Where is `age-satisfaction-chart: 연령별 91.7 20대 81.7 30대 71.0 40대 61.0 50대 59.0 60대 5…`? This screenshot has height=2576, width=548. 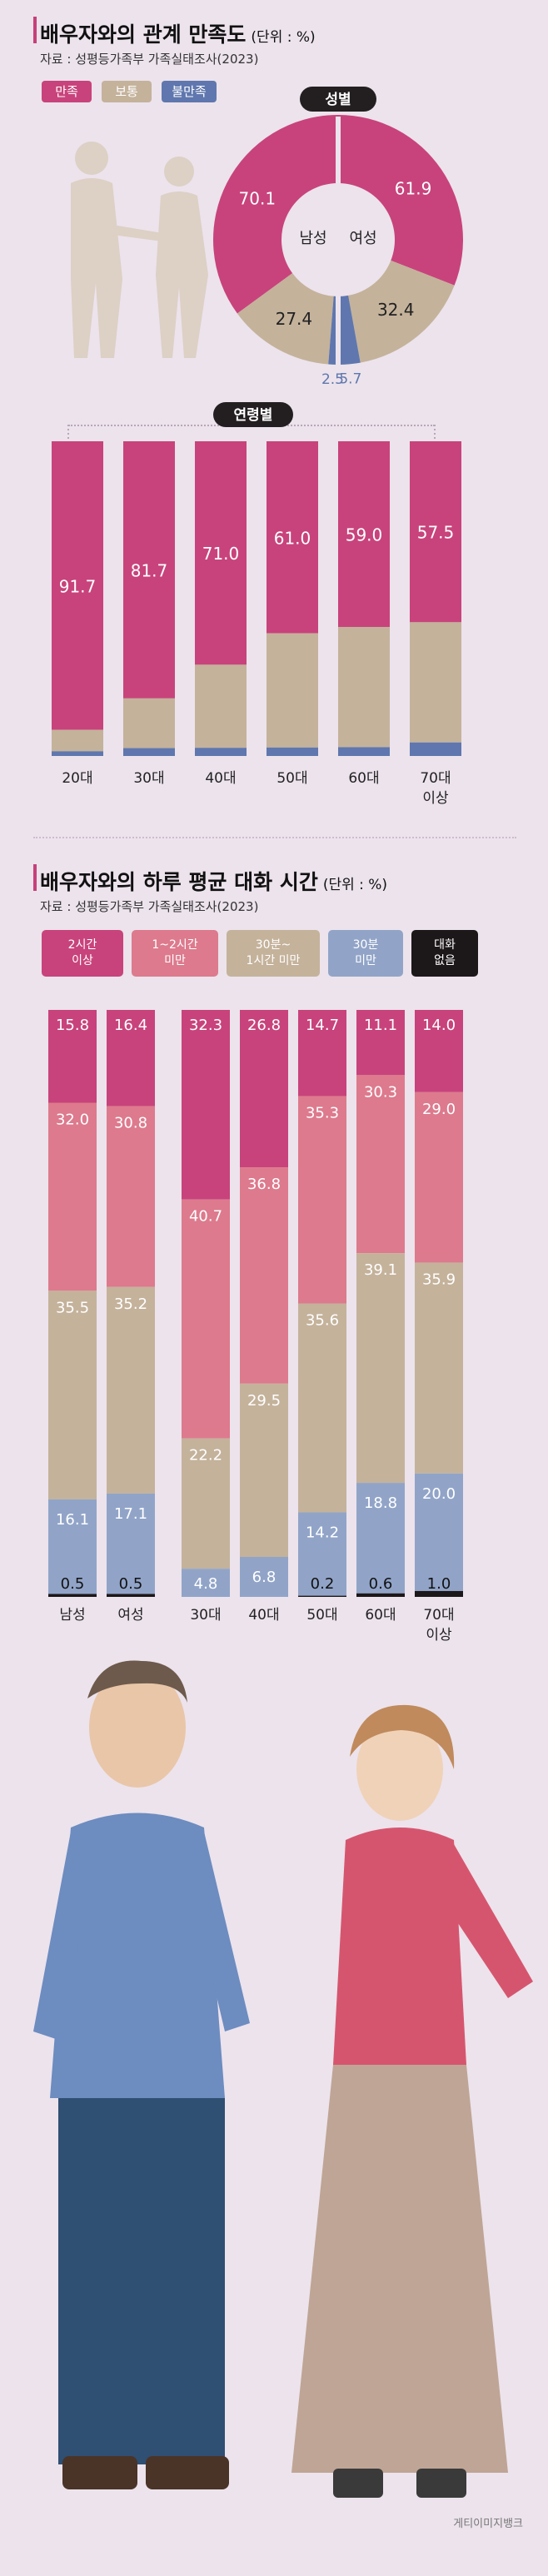 age-satisfaction-chart: 연령별 91.7 20대 81.7 30대 71.0 40대 61.0 50대 59.0 60대 5… is located at coordinates (256, 604).